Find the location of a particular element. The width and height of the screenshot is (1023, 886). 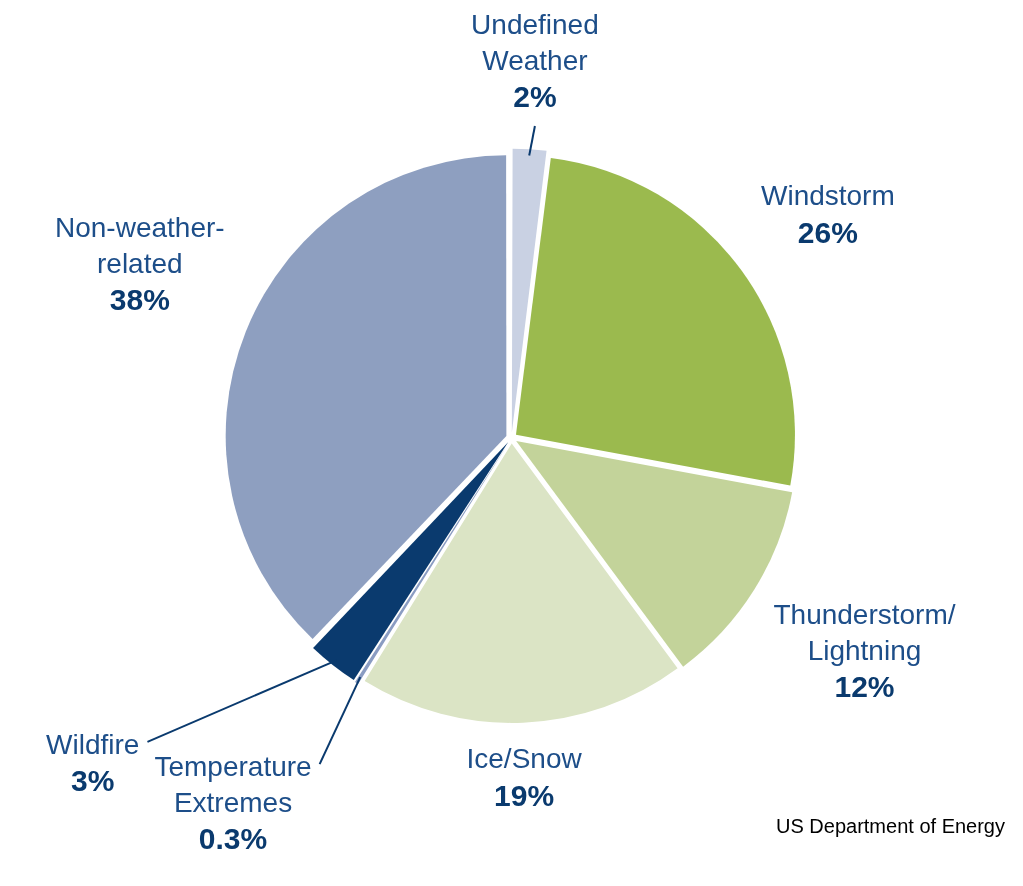

data-label: 19% is located at coordinates (524, 796).